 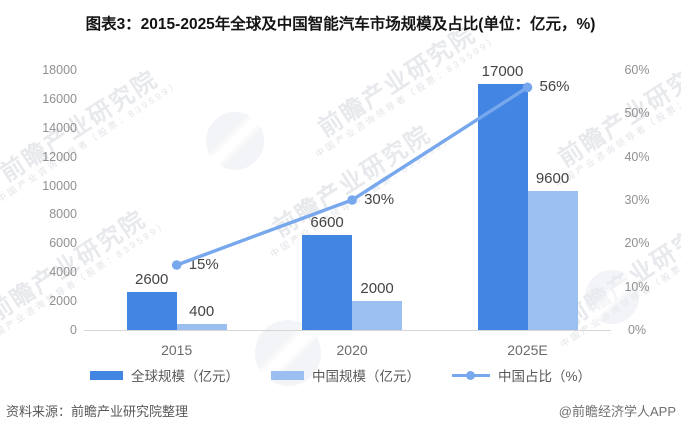 I want to click on legend-item-share: 中国占比（%）, so click(x=521, y=375).